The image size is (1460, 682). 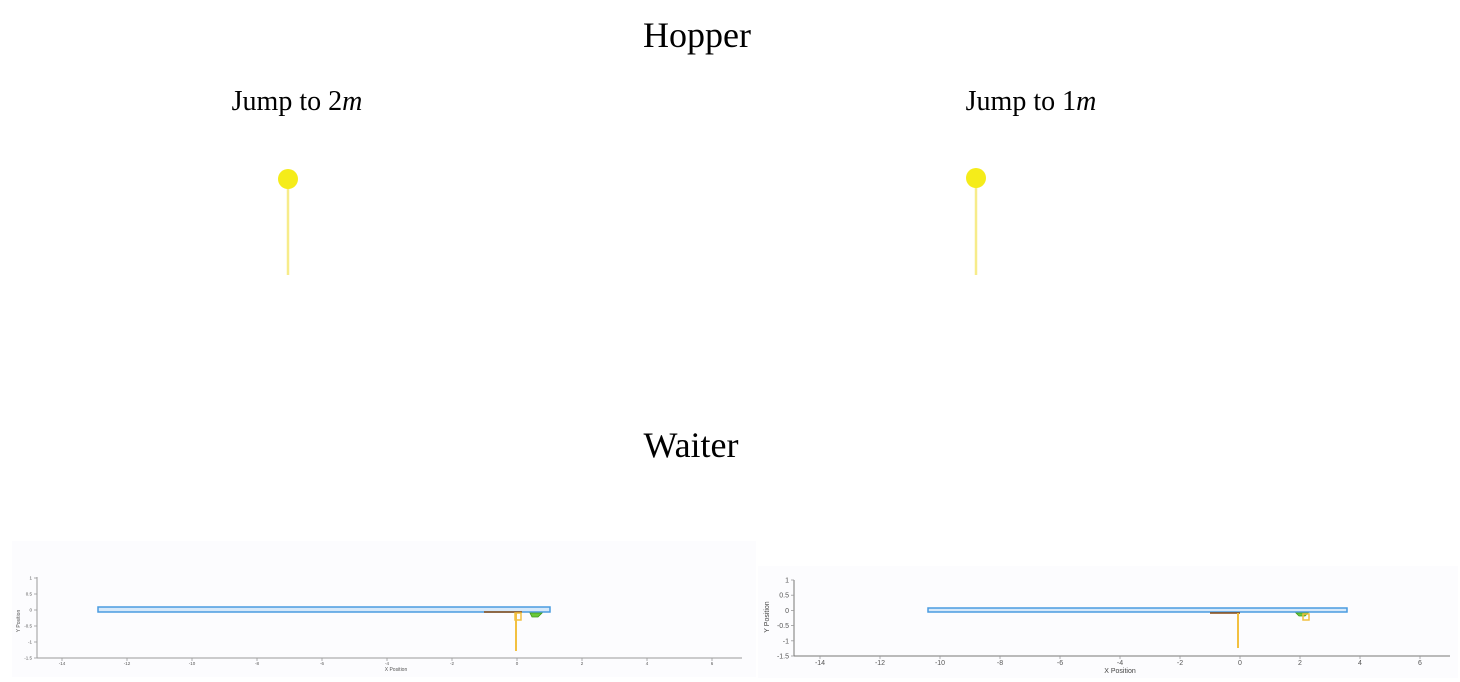 I want to click on left-x-ticks: -14 -12 -10 -8 -6 -4 -2 0 2 4 6, so click(x=386, y=662).